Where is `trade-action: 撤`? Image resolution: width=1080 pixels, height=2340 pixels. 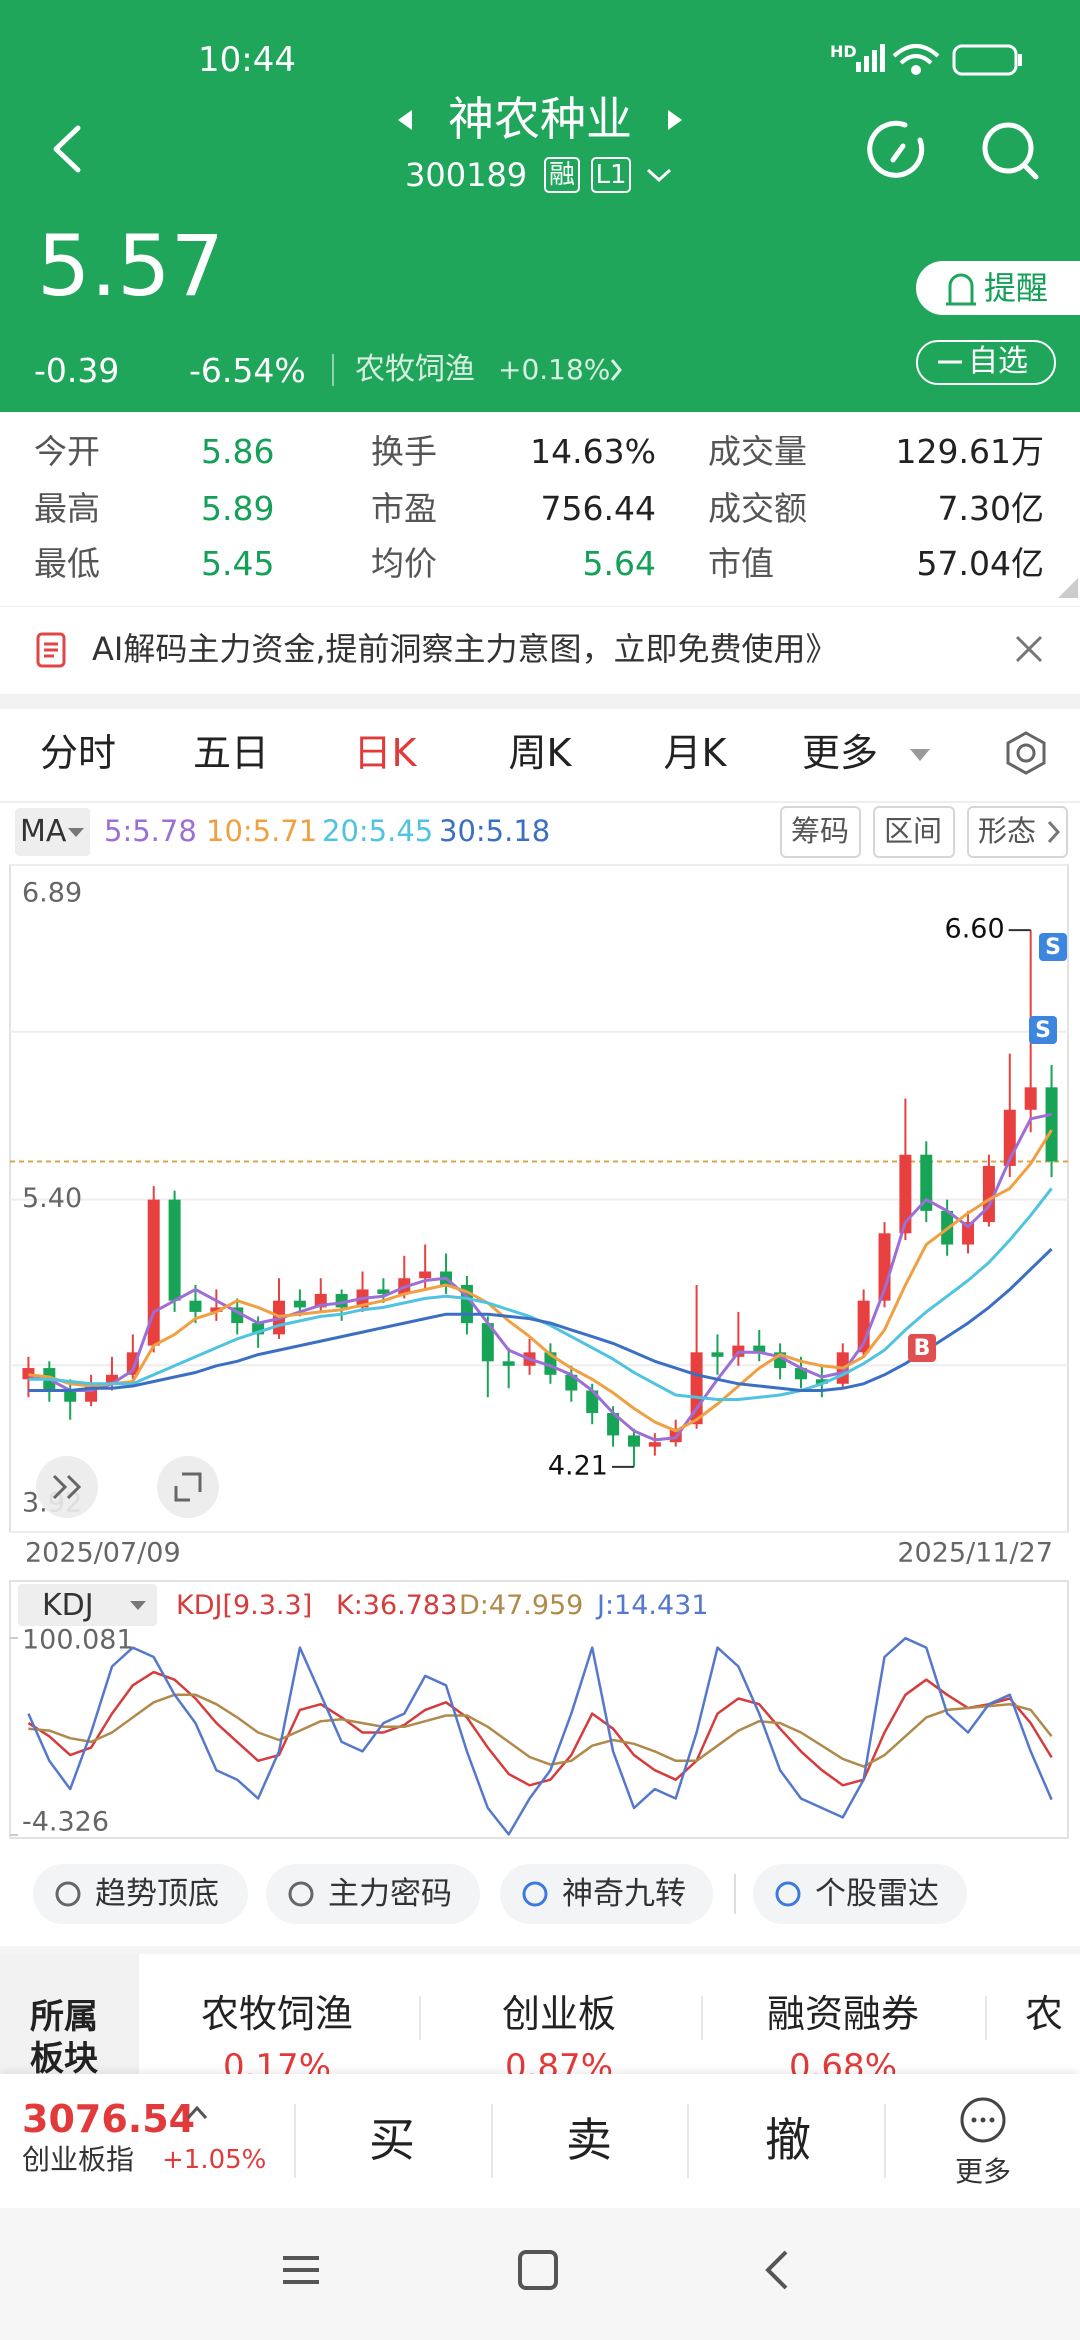 trade-action: 撤 is located at coordinates (788, 2140).